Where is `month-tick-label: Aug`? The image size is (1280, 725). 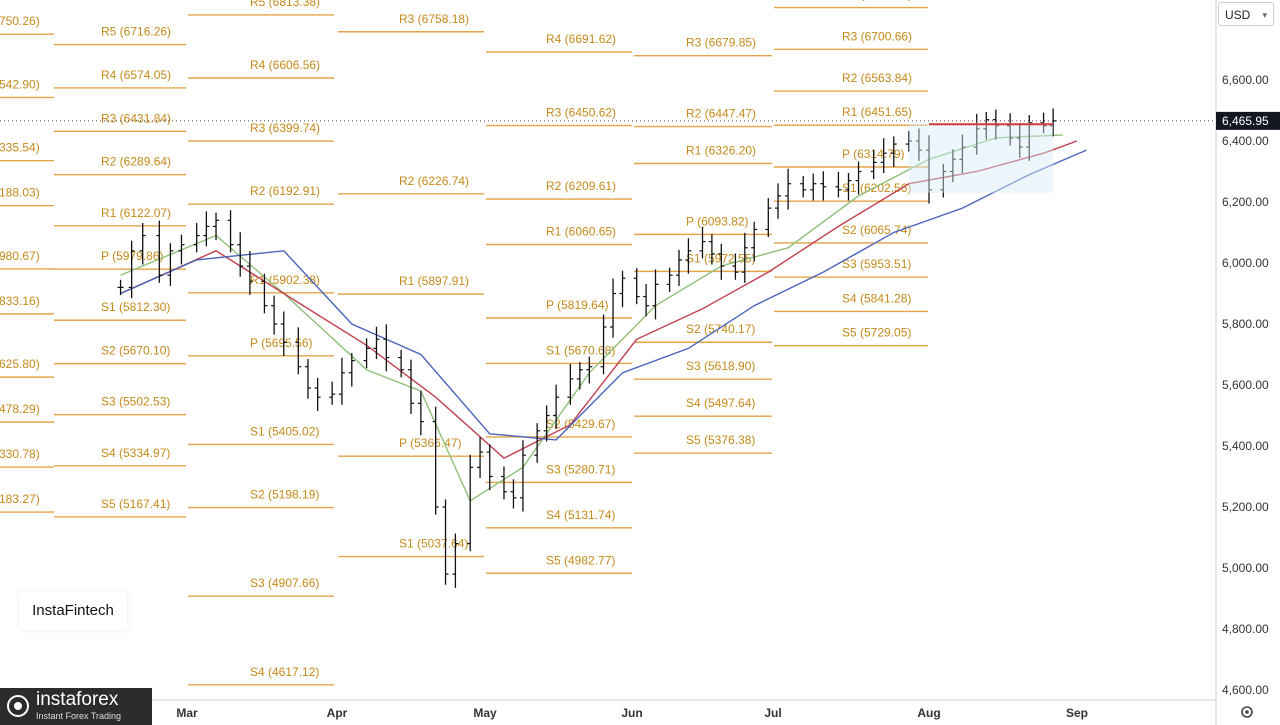 month-tick-label: Aug is located at coordinates (928, 713).